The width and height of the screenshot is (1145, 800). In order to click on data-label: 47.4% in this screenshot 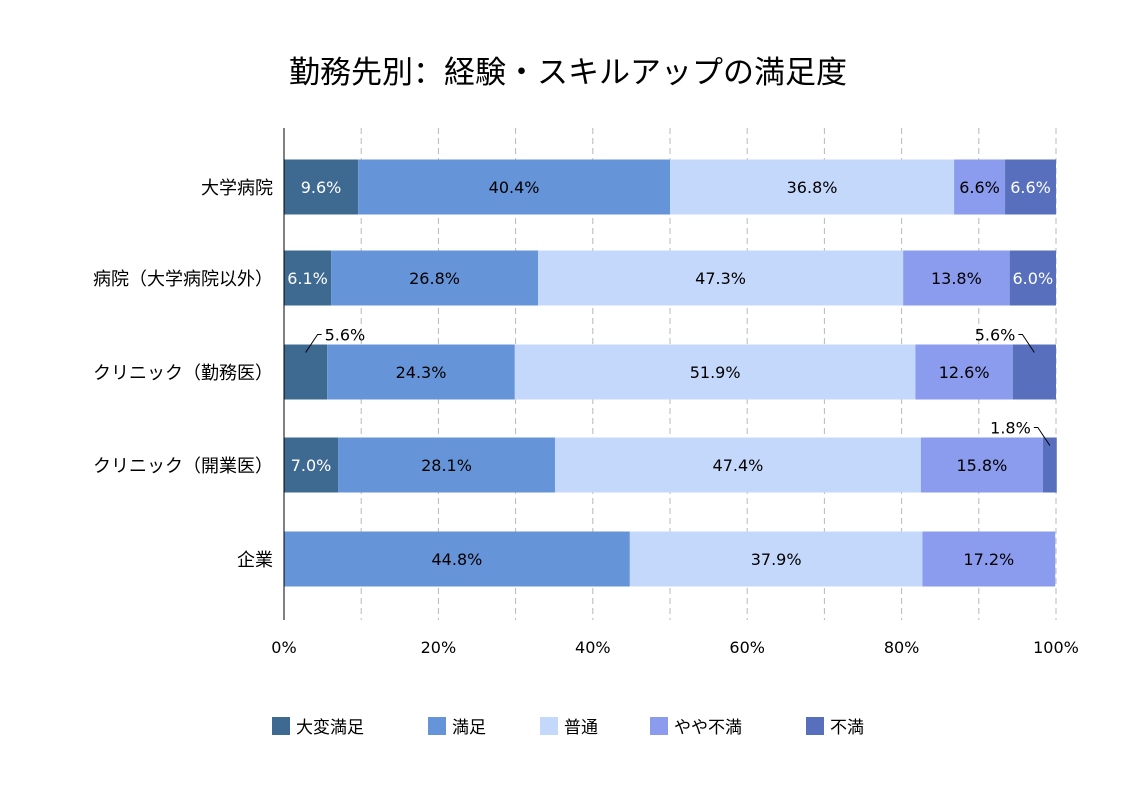, I will do `click(738, 465)`.